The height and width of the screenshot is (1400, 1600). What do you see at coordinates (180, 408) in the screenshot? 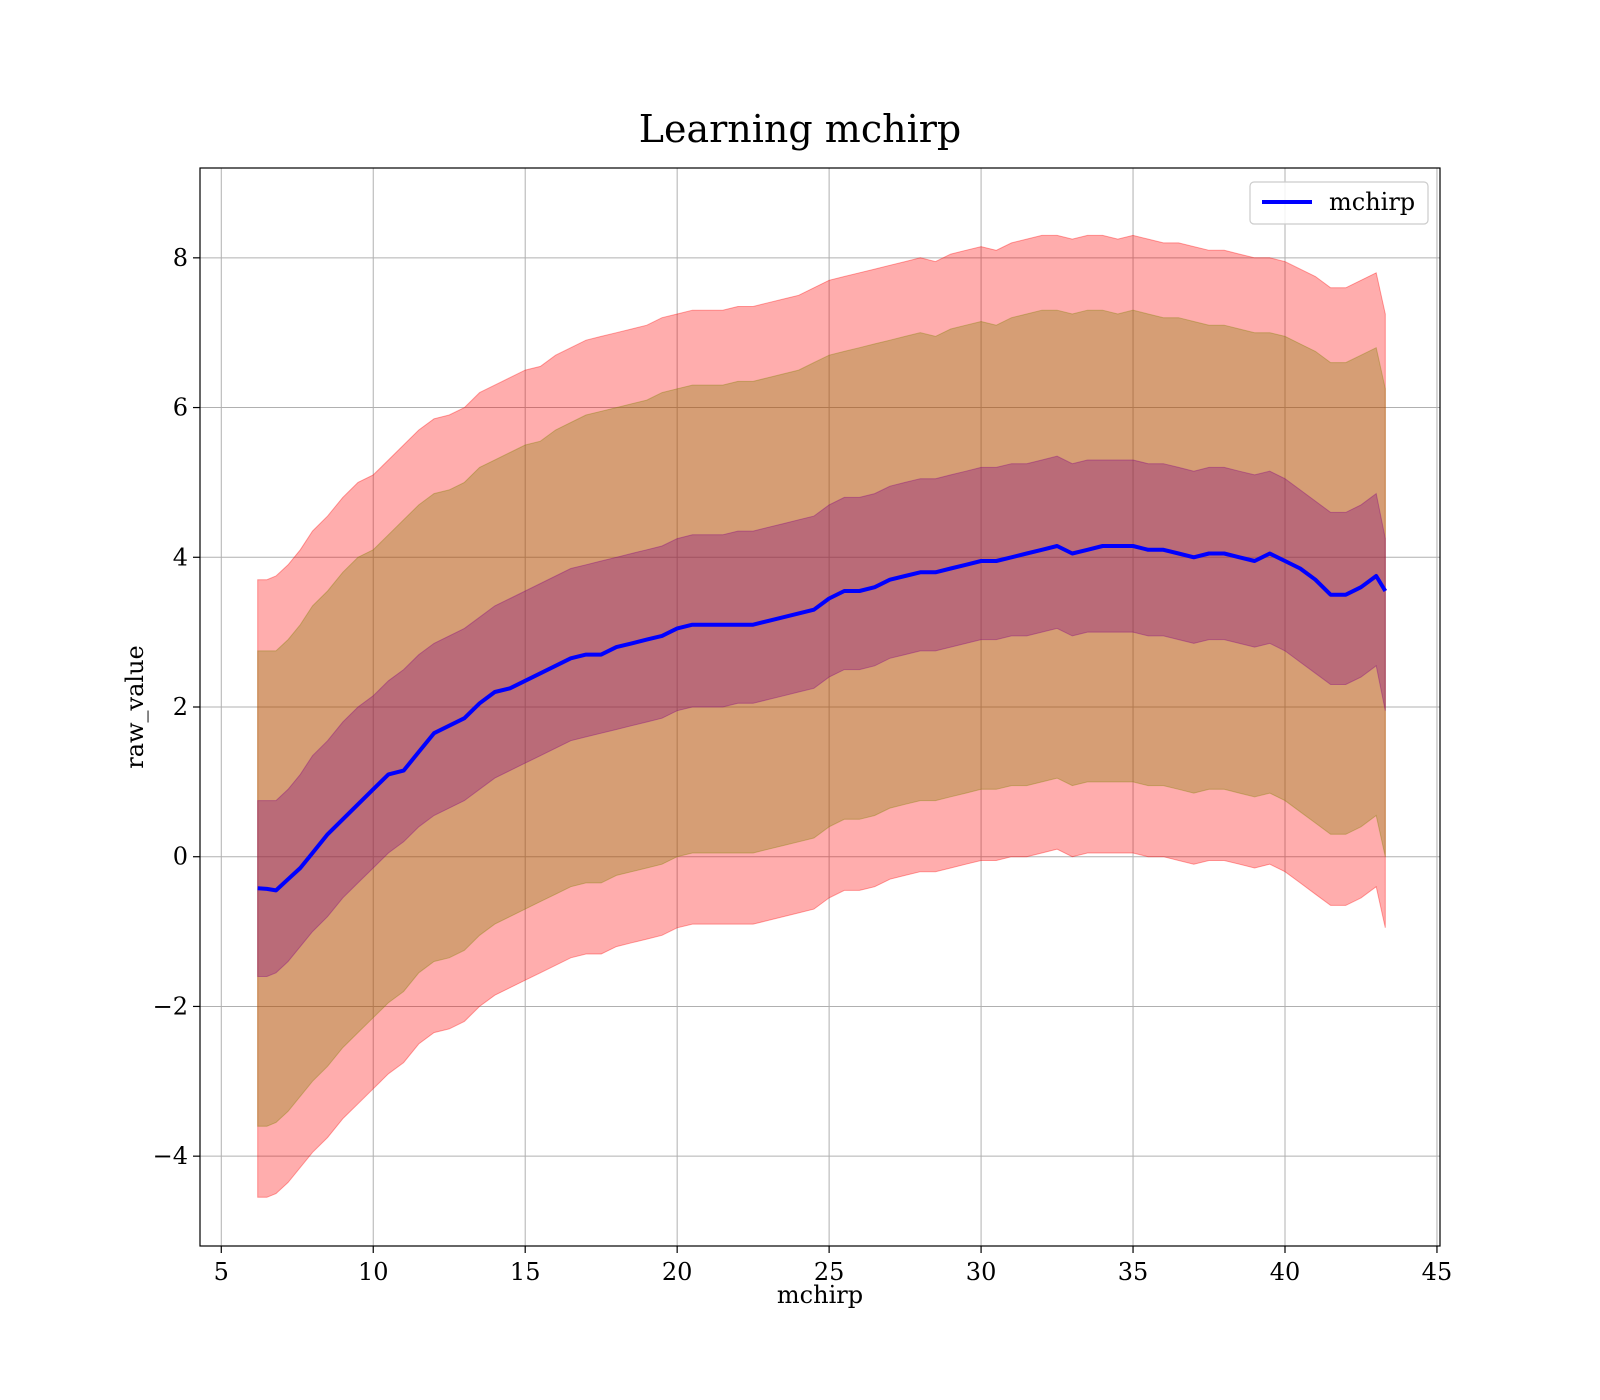
I see `y-tick-label: 6` at bounding box center [180, 408].